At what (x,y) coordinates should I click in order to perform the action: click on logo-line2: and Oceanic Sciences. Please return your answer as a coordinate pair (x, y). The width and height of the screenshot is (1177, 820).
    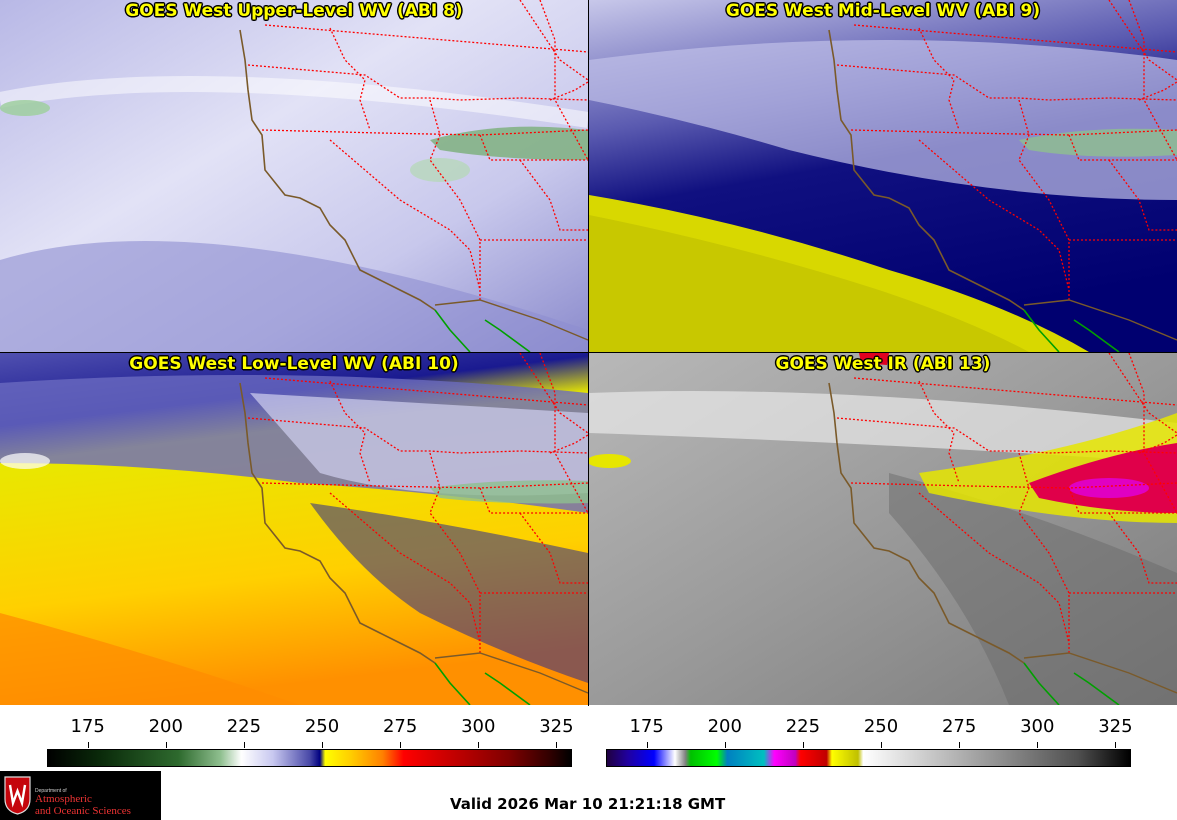
    Looking at the image, I should click on (83, 811).